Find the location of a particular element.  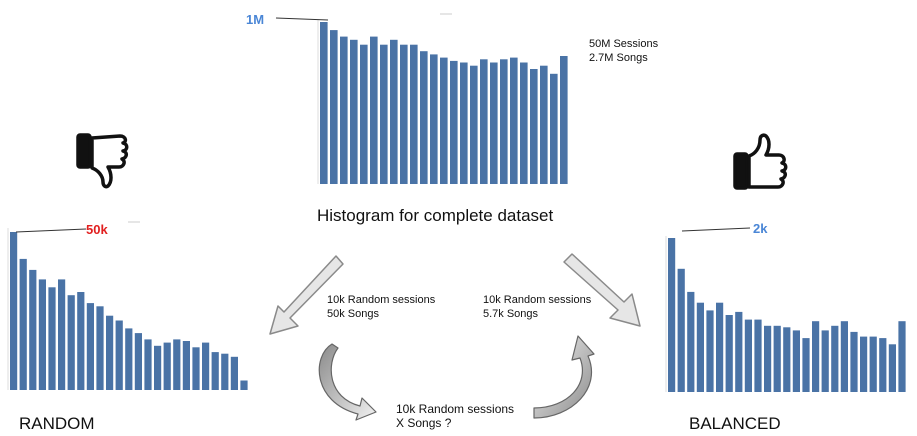

arrow-to-random is located at coordinates (306, 295).